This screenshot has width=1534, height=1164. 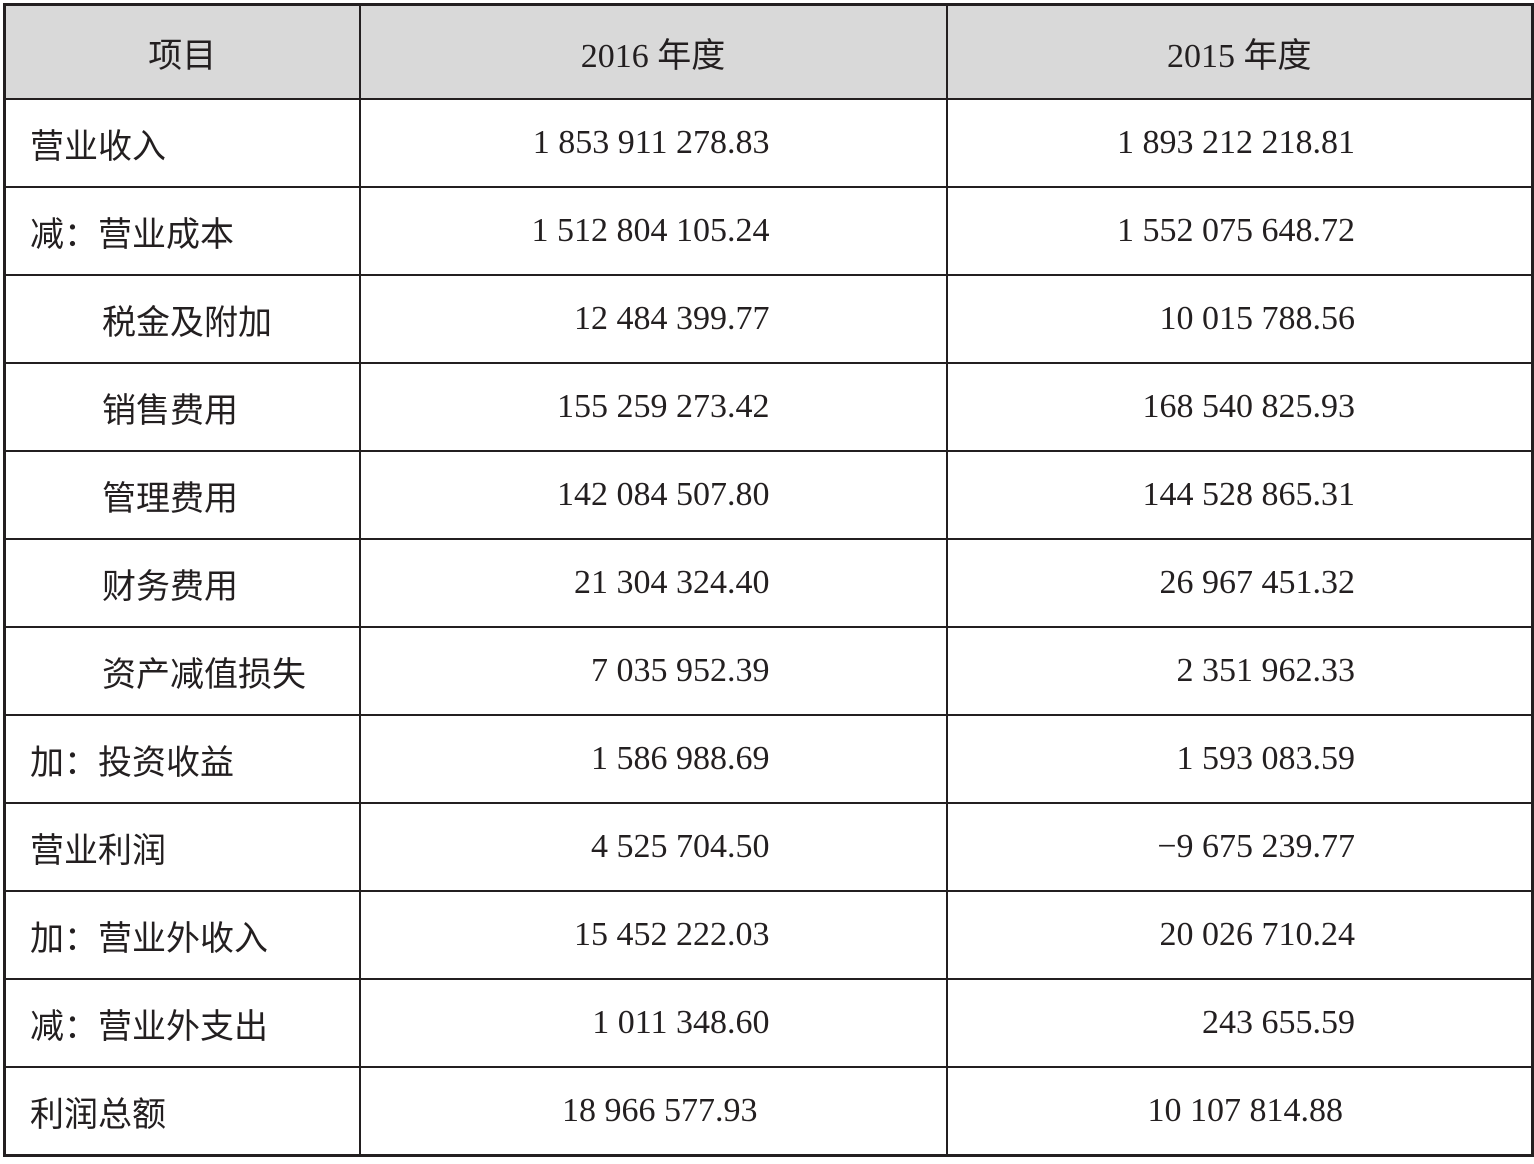 What do you see at coordinates (1239, 1023) in the screenshot?
I see `amount-cell: 243 655.59` at bounding box center [1239, 1023].